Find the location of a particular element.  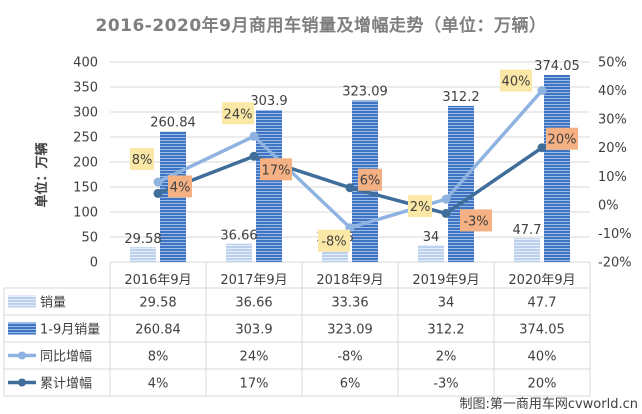

table-cell: 33.36 is located at coordinates (349, 303).